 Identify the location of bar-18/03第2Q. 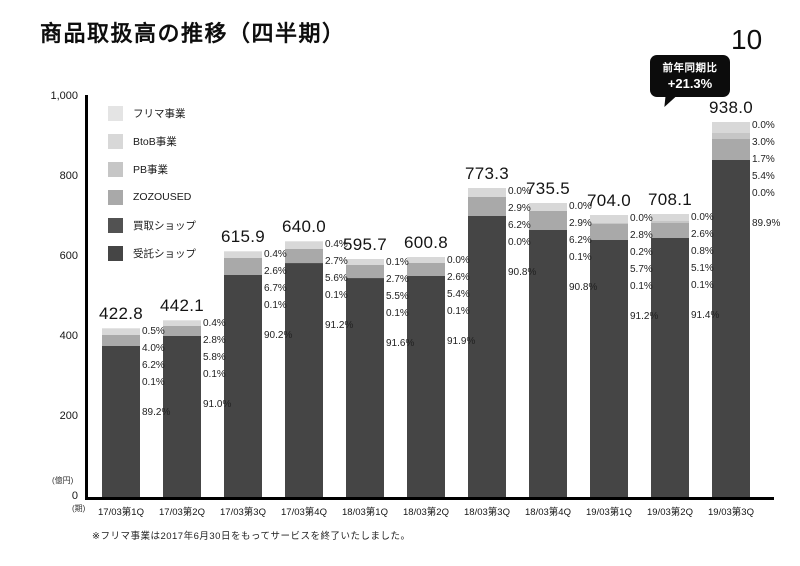
(426, 376).